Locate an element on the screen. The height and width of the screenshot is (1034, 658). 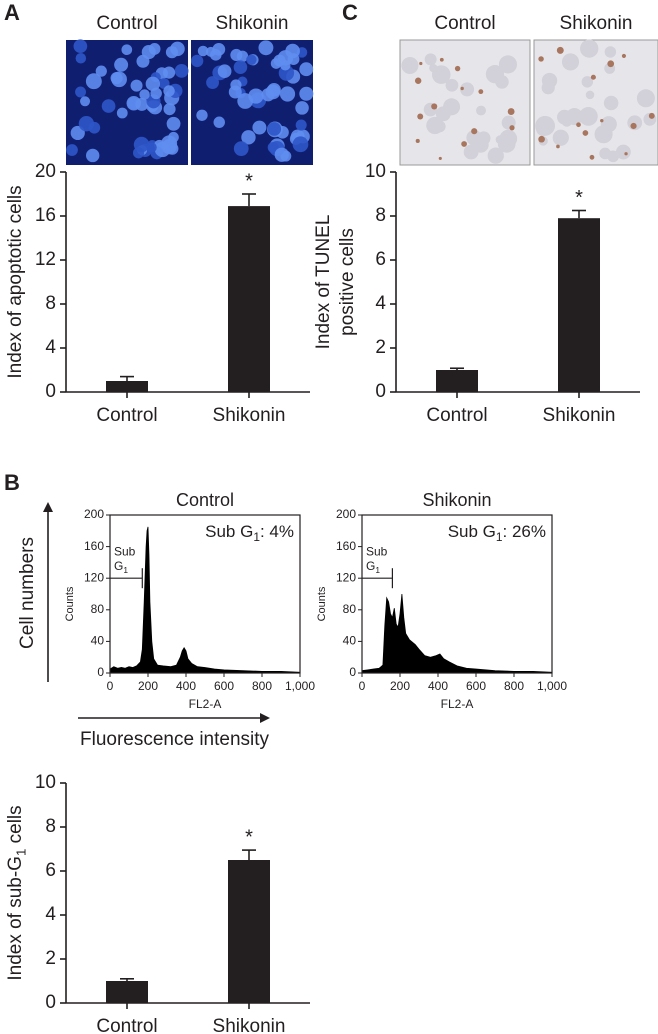
plot-frame is located at coordinates (457, 594).